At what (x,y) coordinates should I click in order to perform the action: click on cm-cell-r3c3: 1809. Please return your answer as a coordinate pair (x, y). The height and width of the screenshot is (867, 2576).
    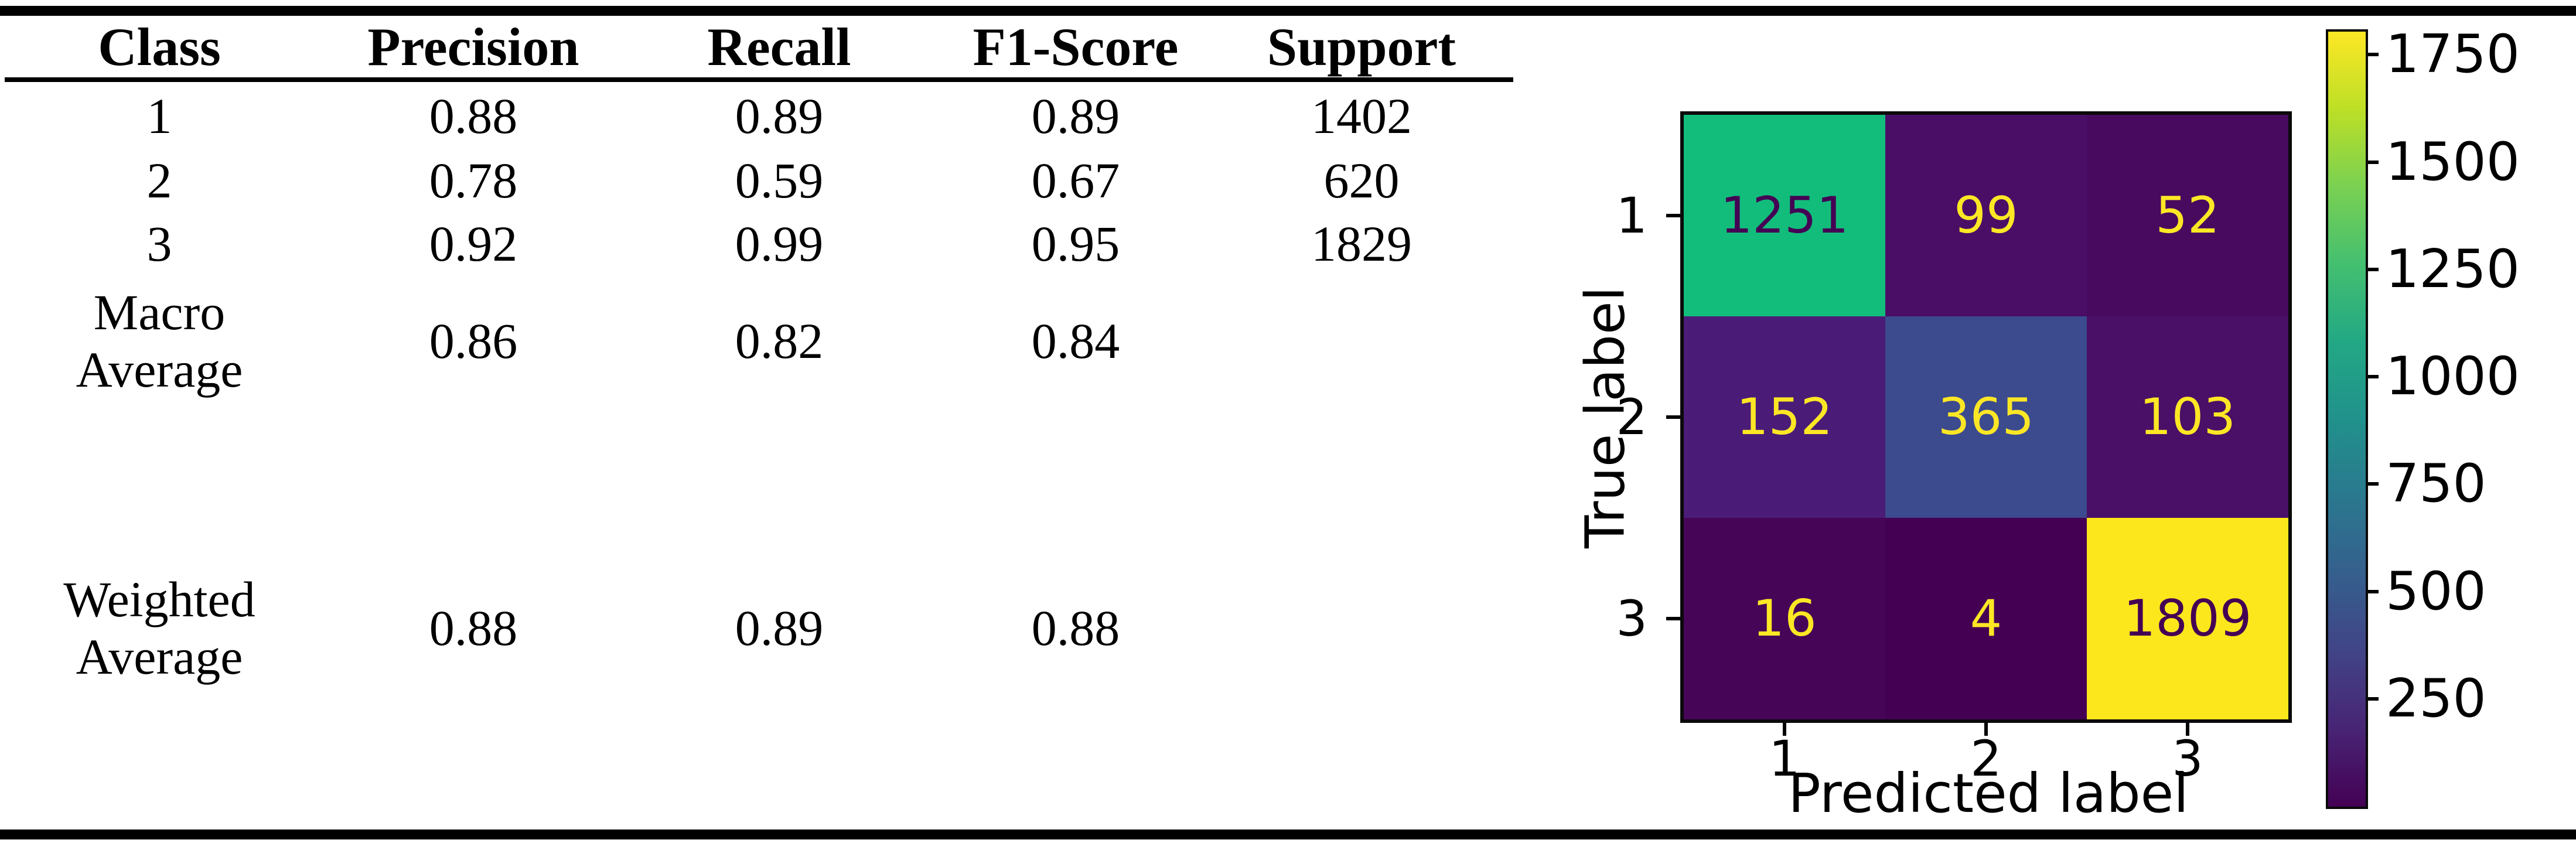
    Looking at the image, I should click on (2187, 618).